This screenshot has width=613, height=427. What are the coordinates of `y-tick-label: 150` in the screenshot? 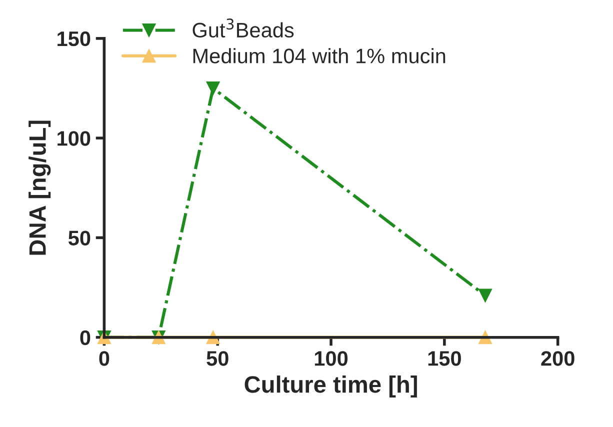 It's located at (74, 38).